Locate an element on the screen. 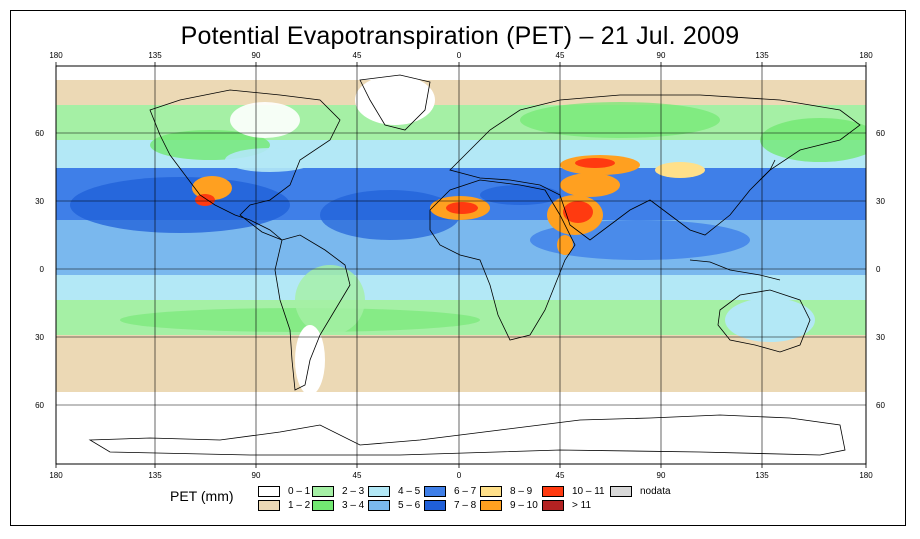 This screenshot has height=539, width=920. patch-siberia-green is located at coordinates (620, 120).